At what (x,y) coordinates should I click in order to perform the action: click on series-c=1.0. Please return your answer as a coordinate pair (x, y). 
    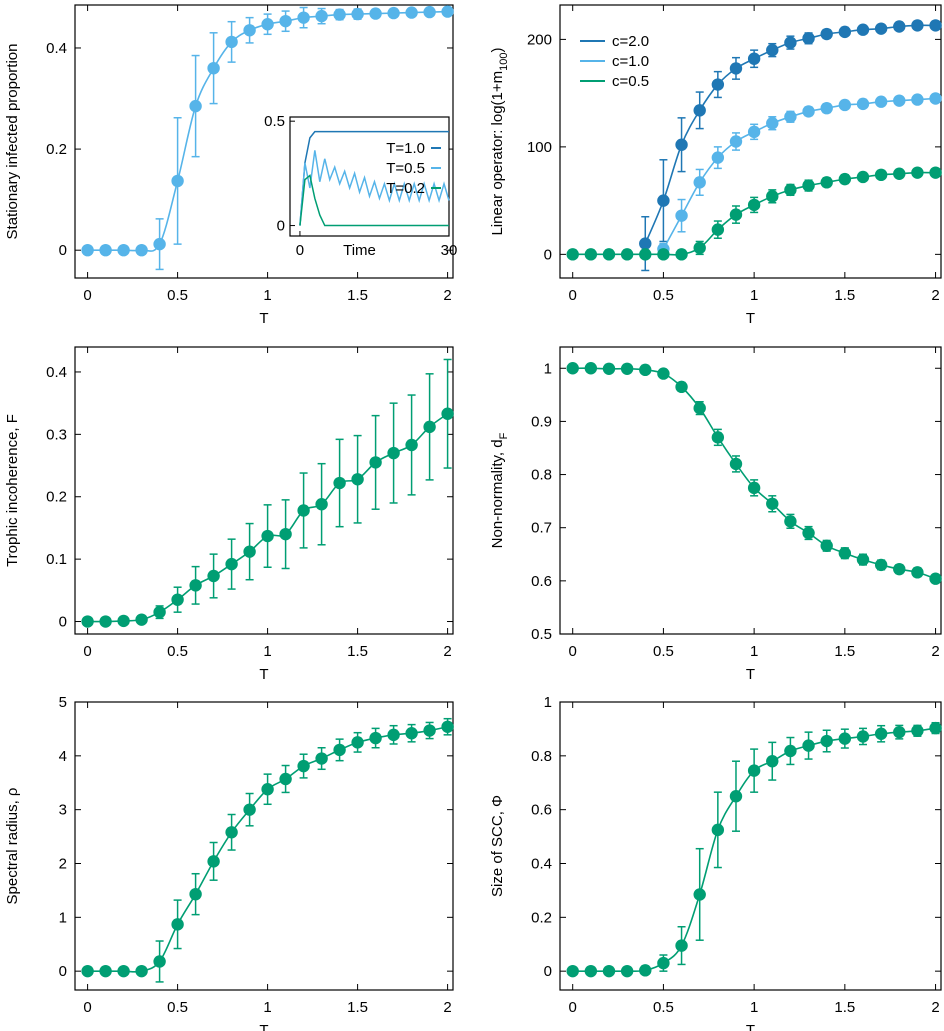
    Looking at the image, I should click on (799, 174).